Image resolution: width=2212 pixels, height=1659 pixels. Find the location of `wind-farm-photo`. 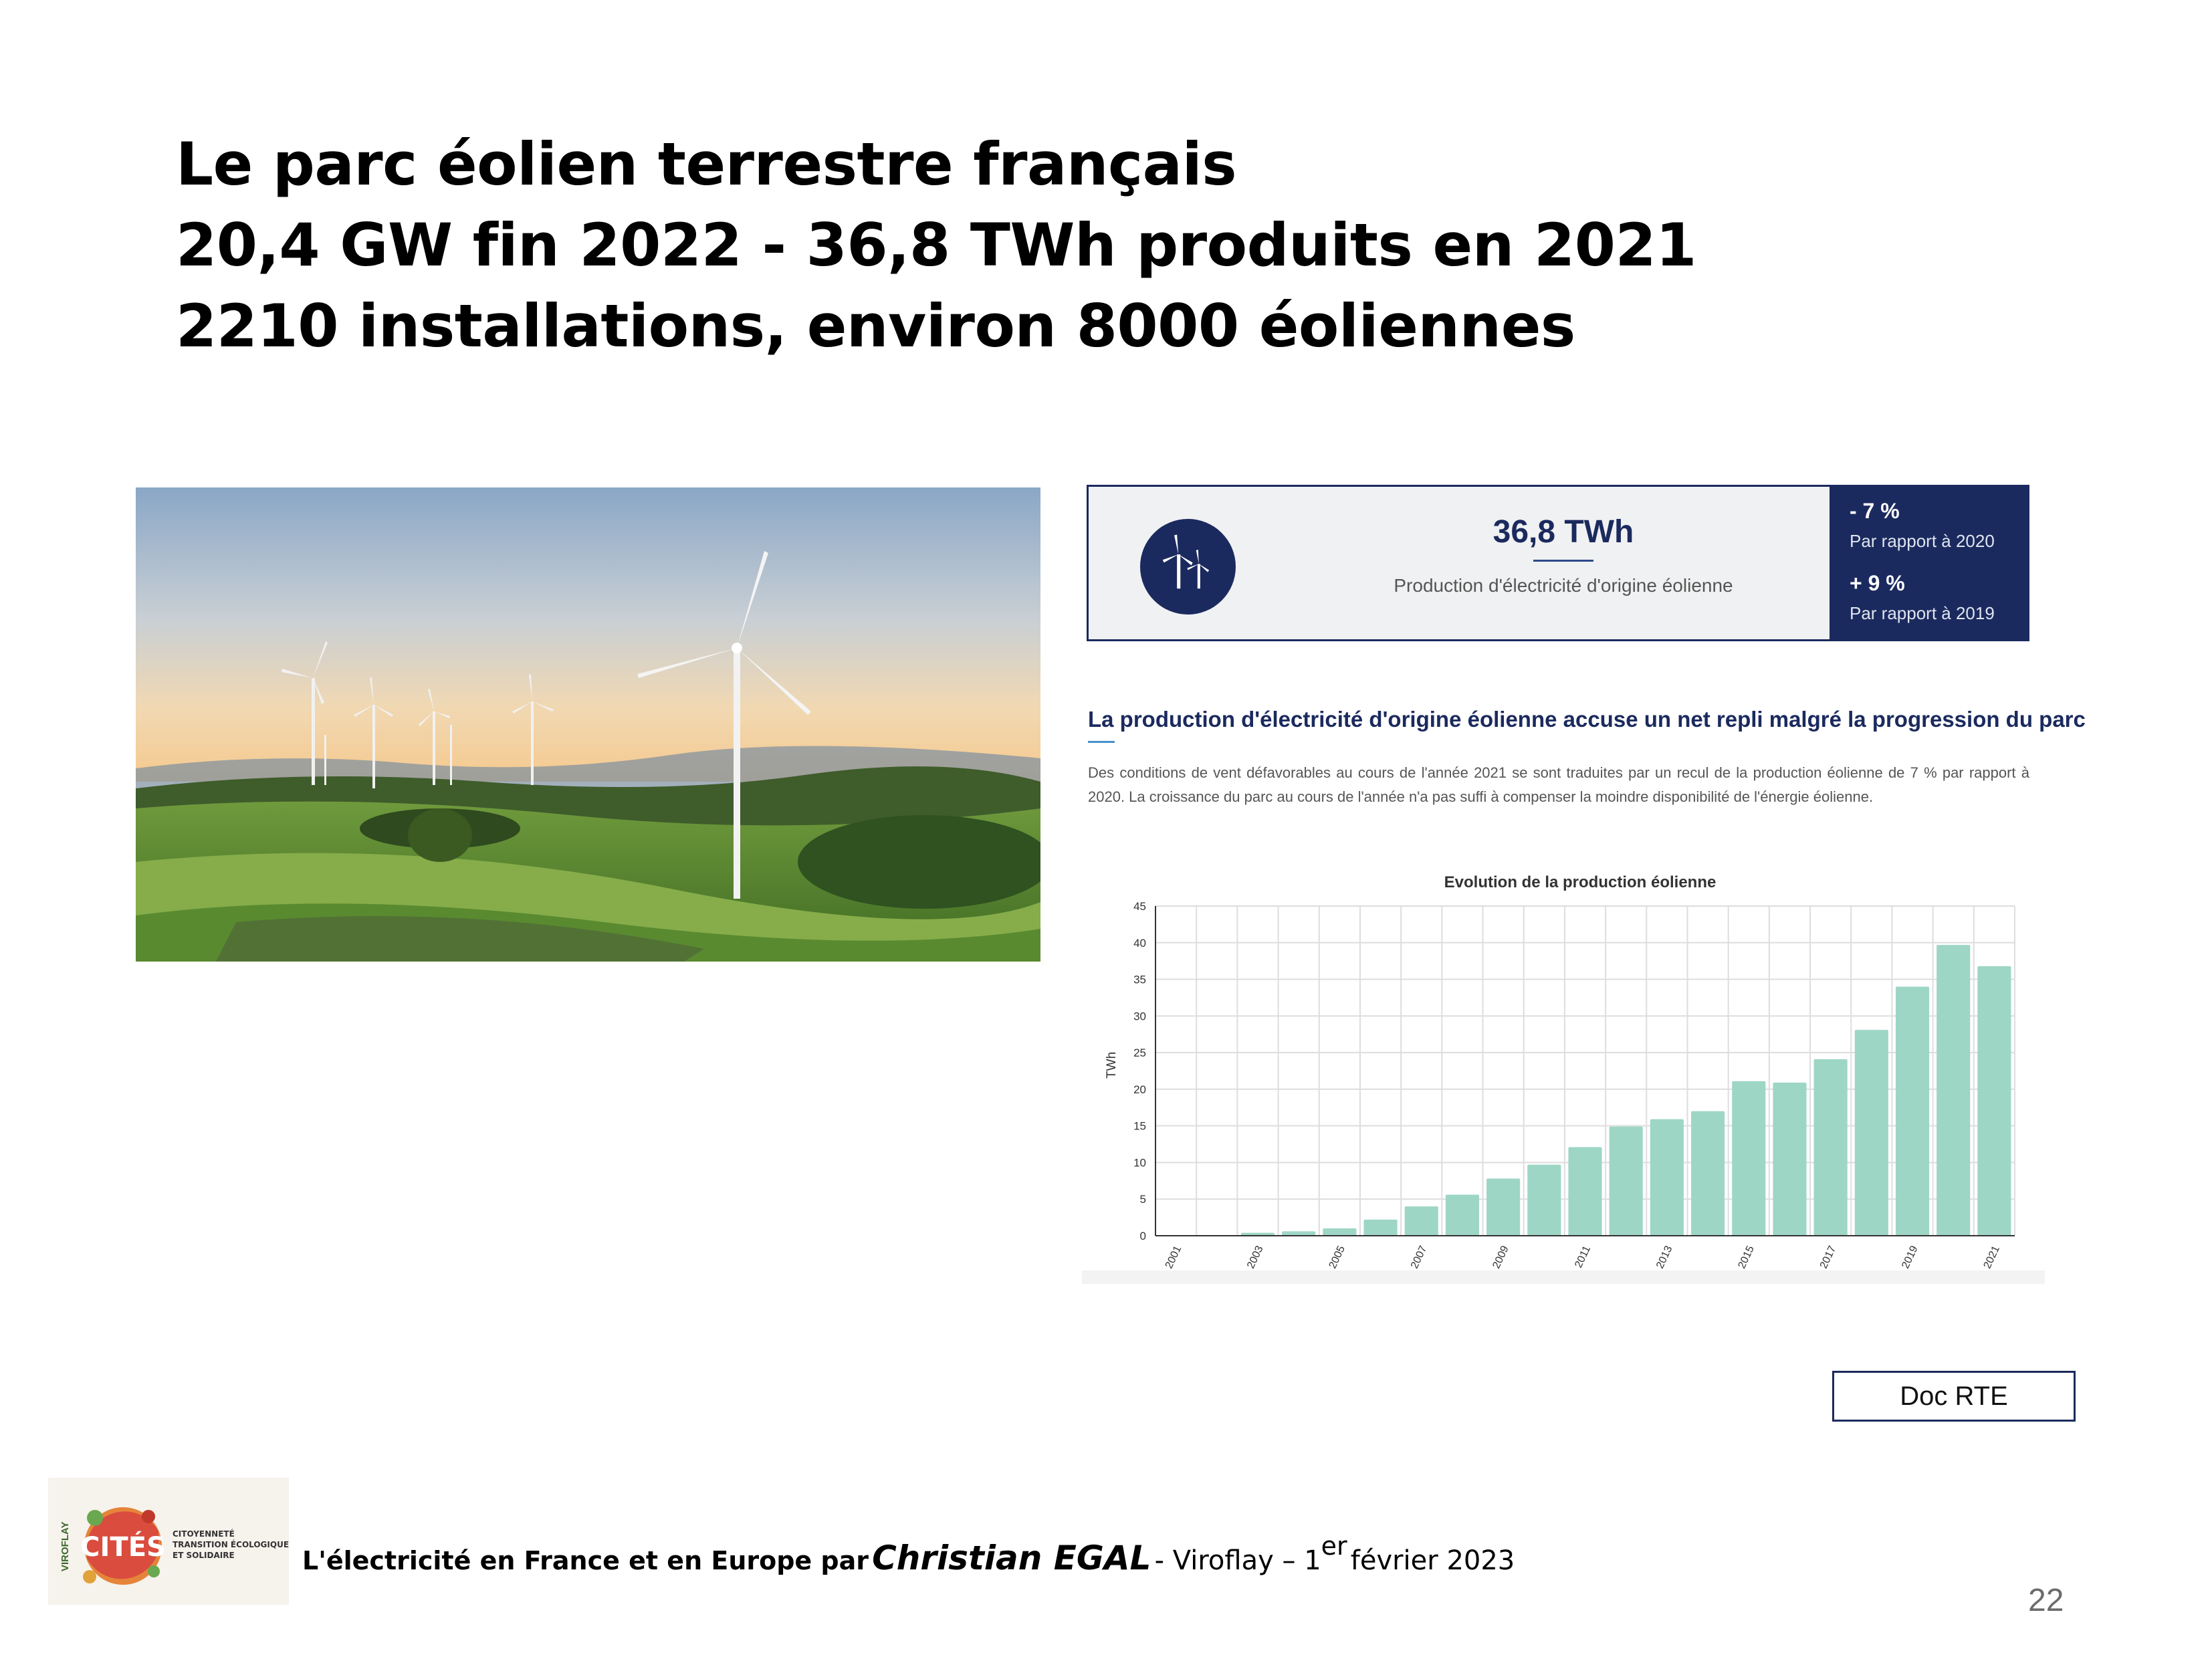

wind-farm-photo is located at coordinates (588, 724).